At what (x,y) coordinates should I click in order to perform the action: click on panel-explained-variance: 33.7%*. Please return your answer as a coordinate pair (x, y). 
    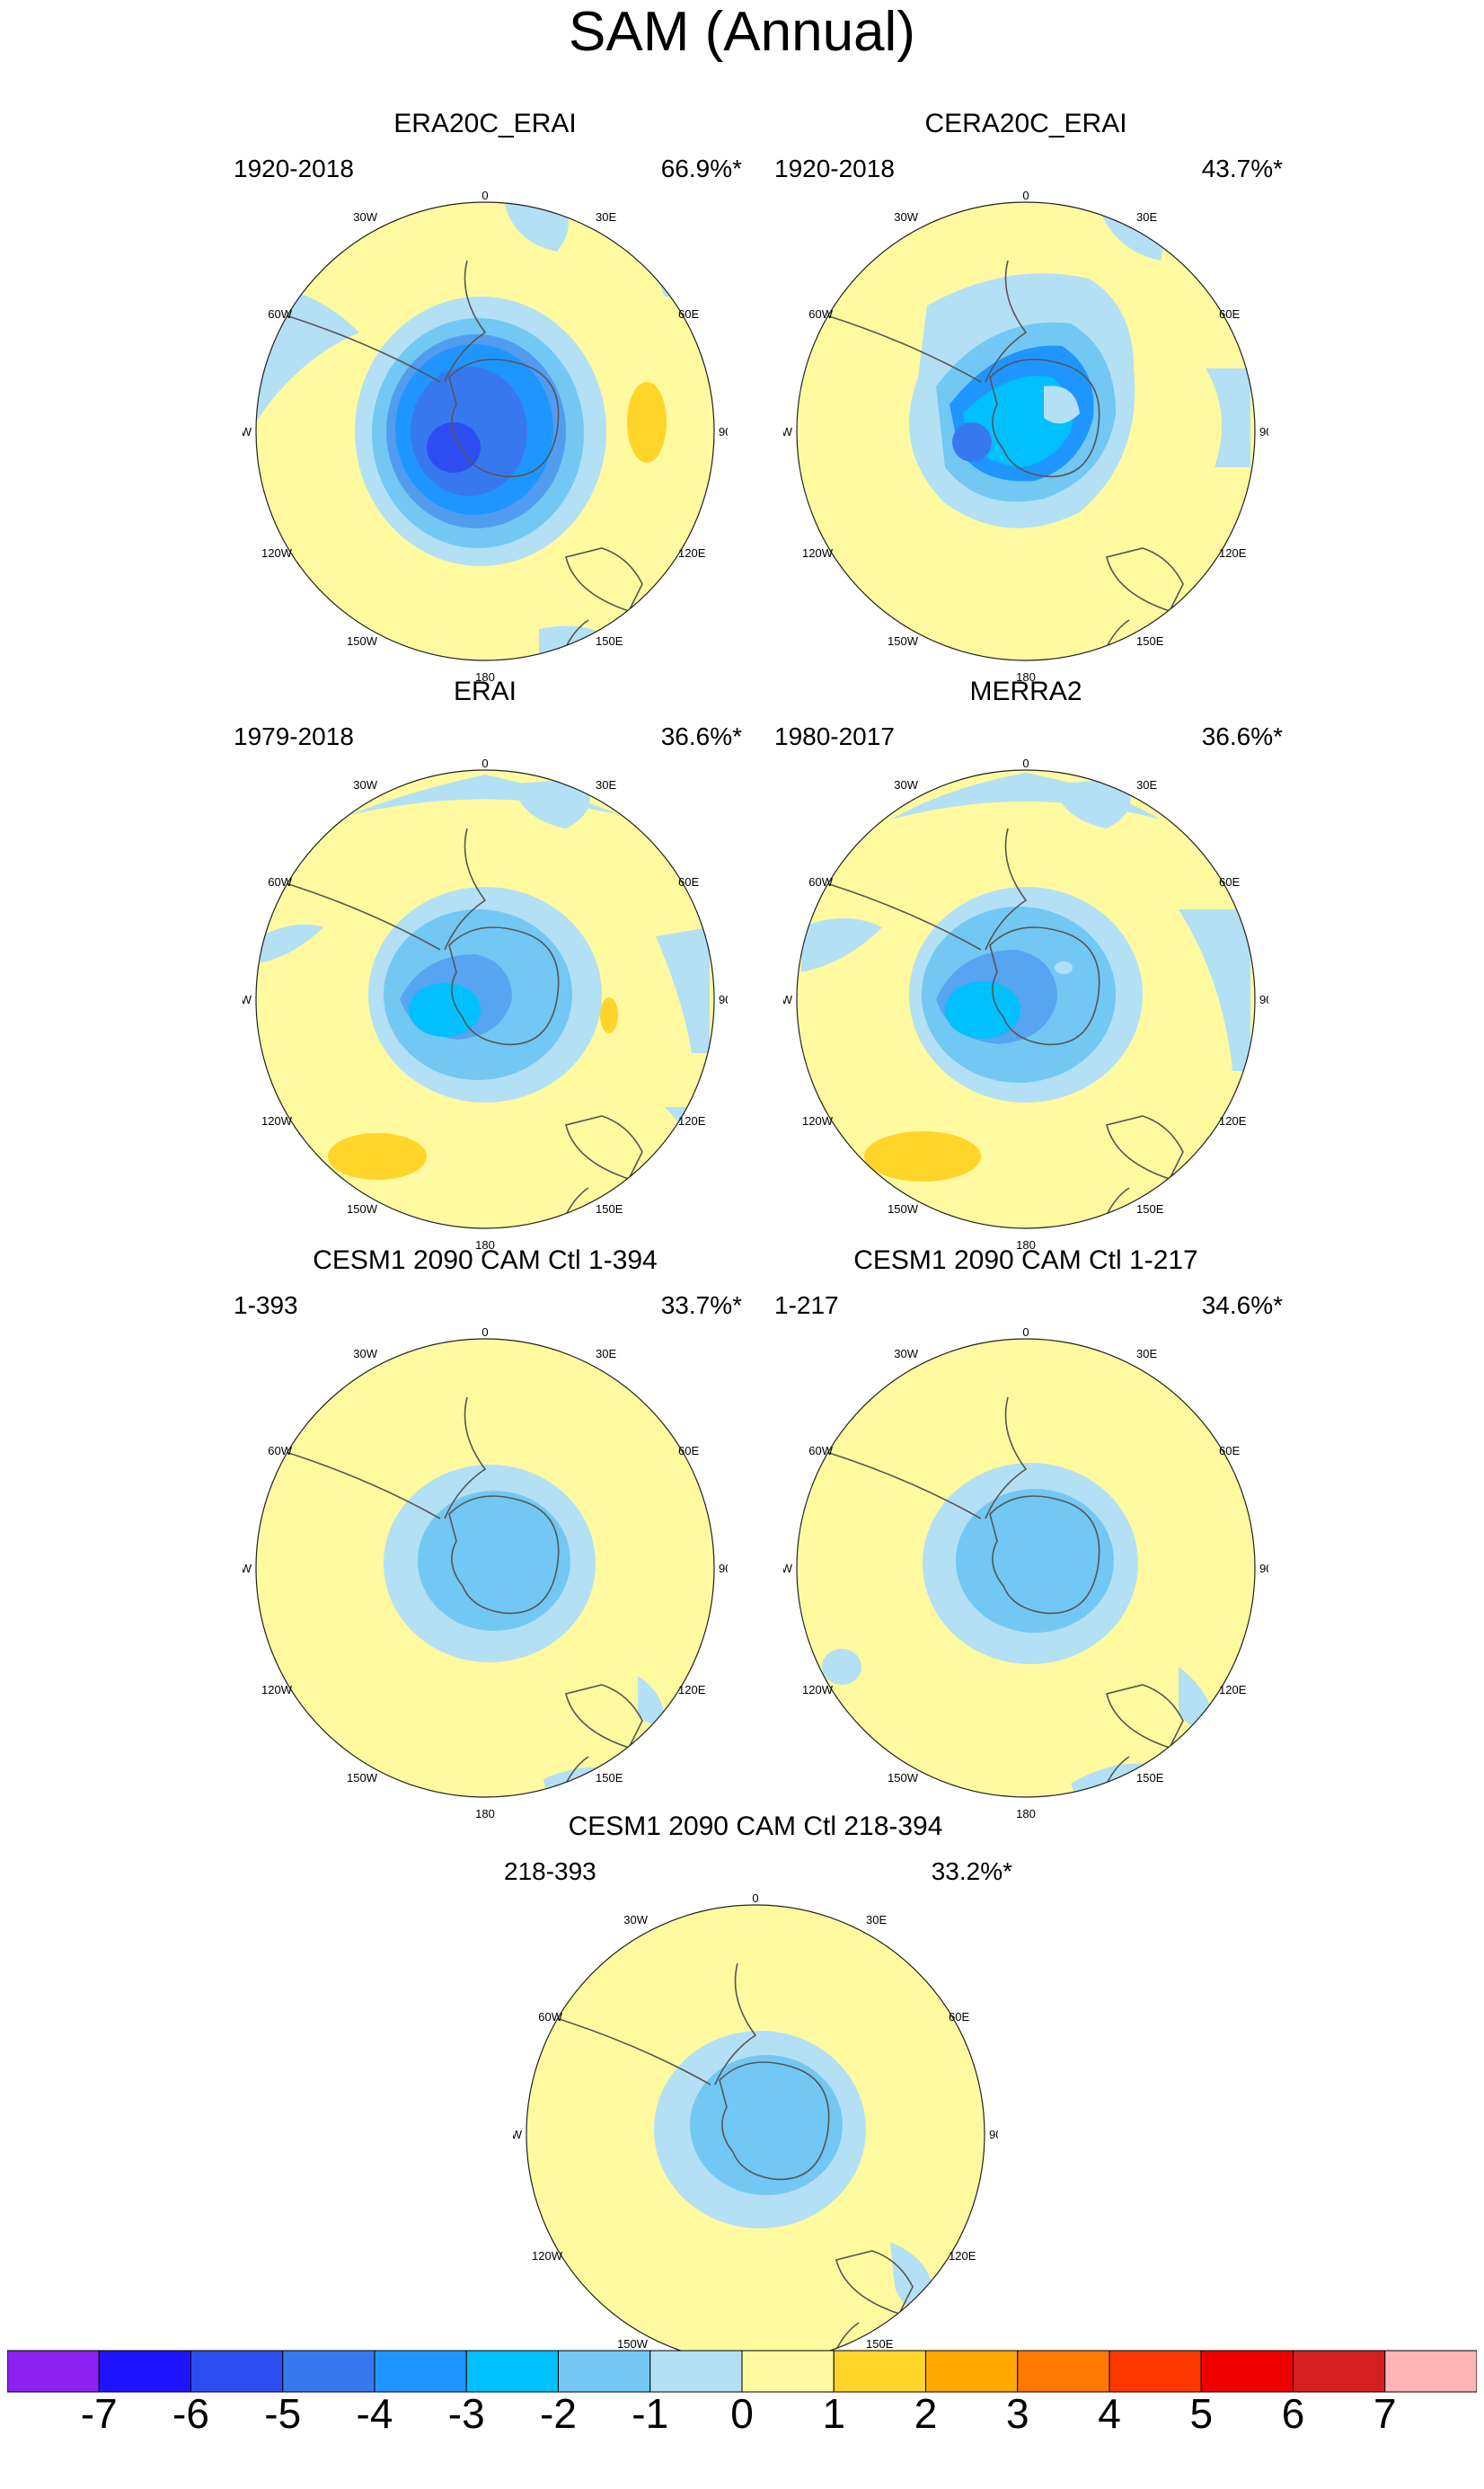
    Looking at the image, I should click on (701, 1305).